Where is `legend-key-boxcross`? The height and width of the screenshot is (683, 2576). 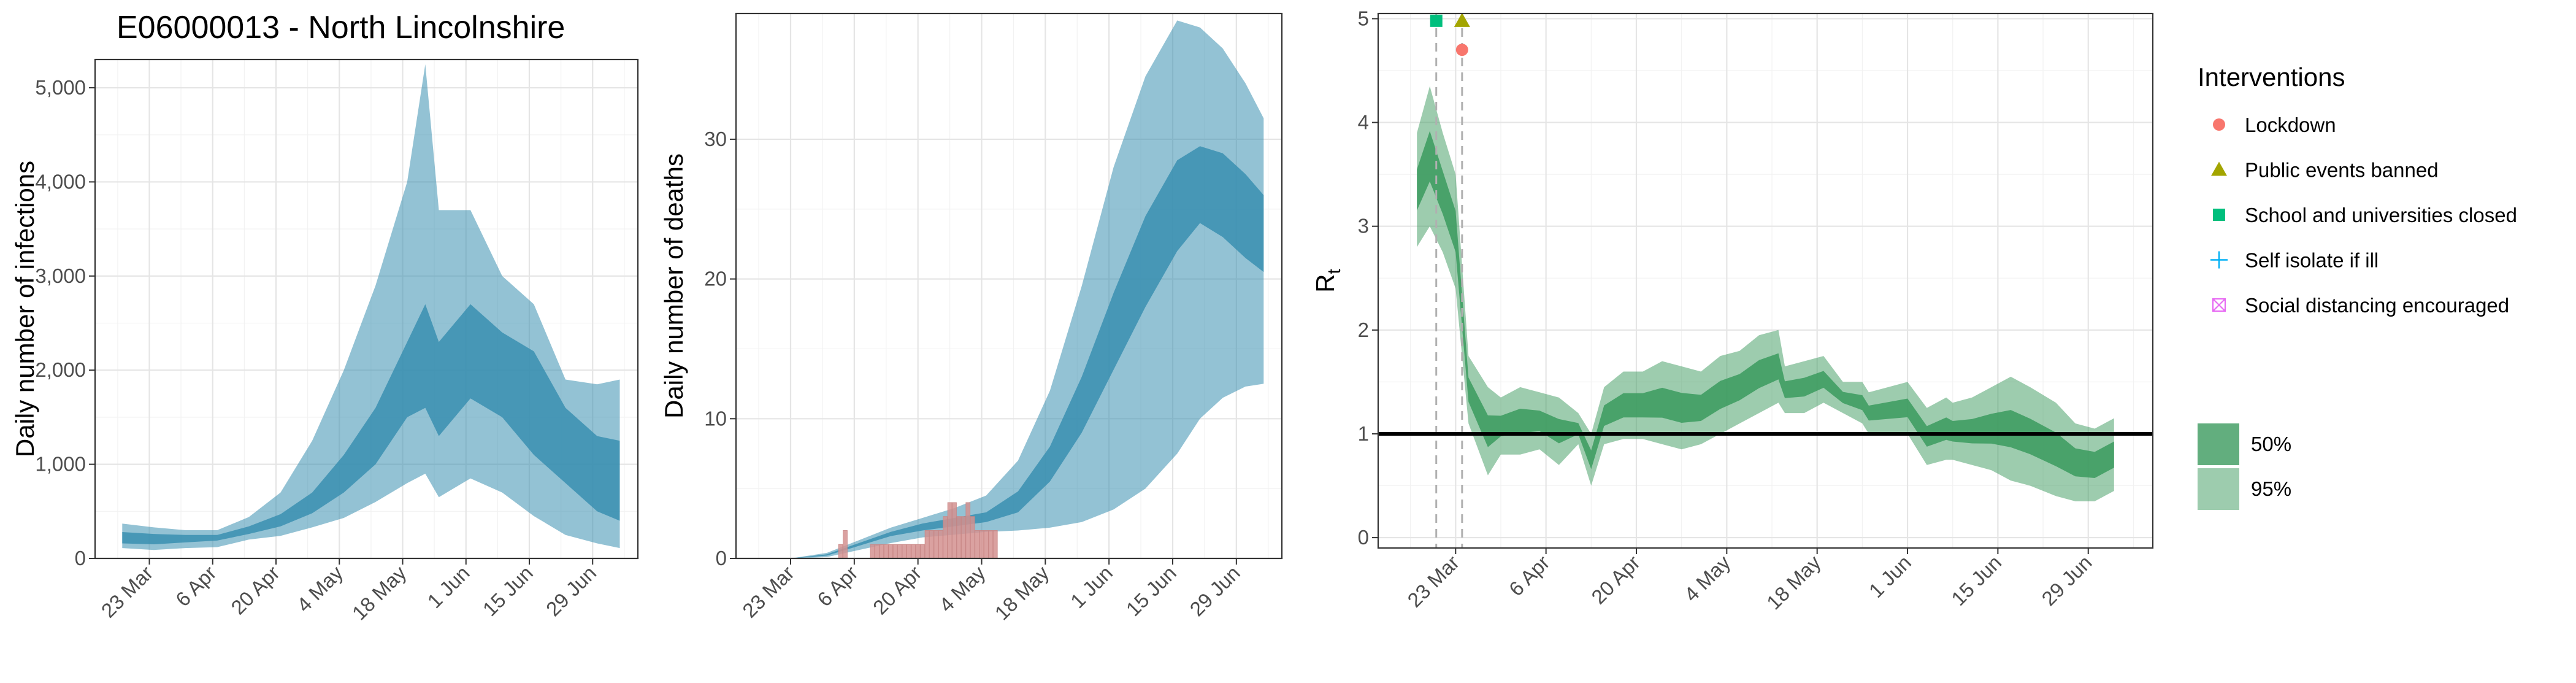
legend-key-boxcross is located at coordinates (2219, 305).